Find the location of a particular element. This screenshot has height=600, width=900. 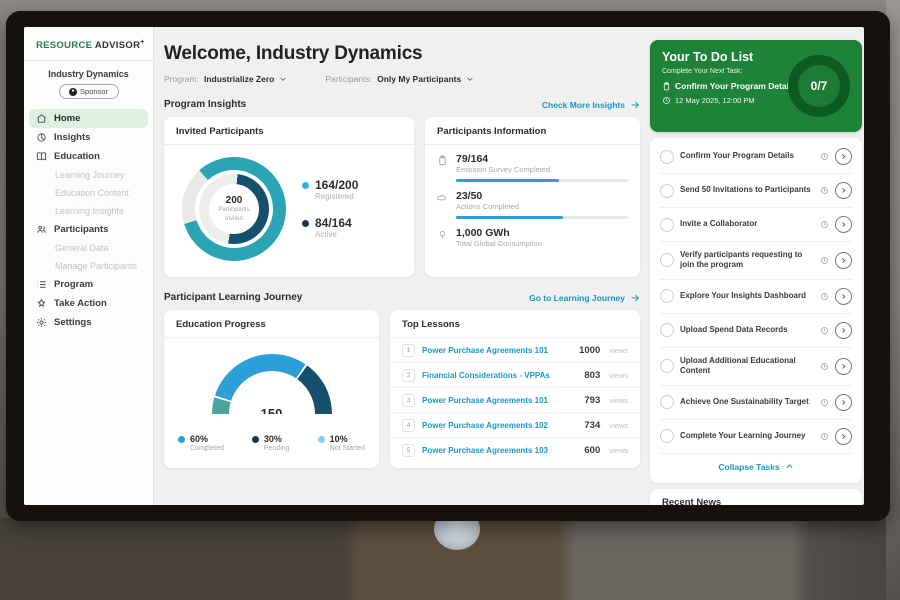

link-label: Go to Learning Journey is located at coordinates (577, 297).